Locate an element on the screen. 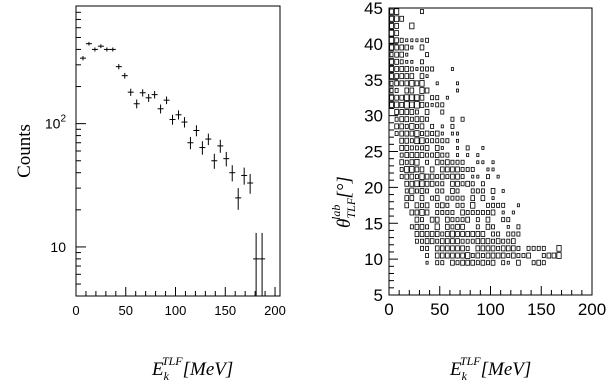 The height and width of the screenshot is (386, 613). right-y-tick-label: 15 is located at coordinates (373, 223).